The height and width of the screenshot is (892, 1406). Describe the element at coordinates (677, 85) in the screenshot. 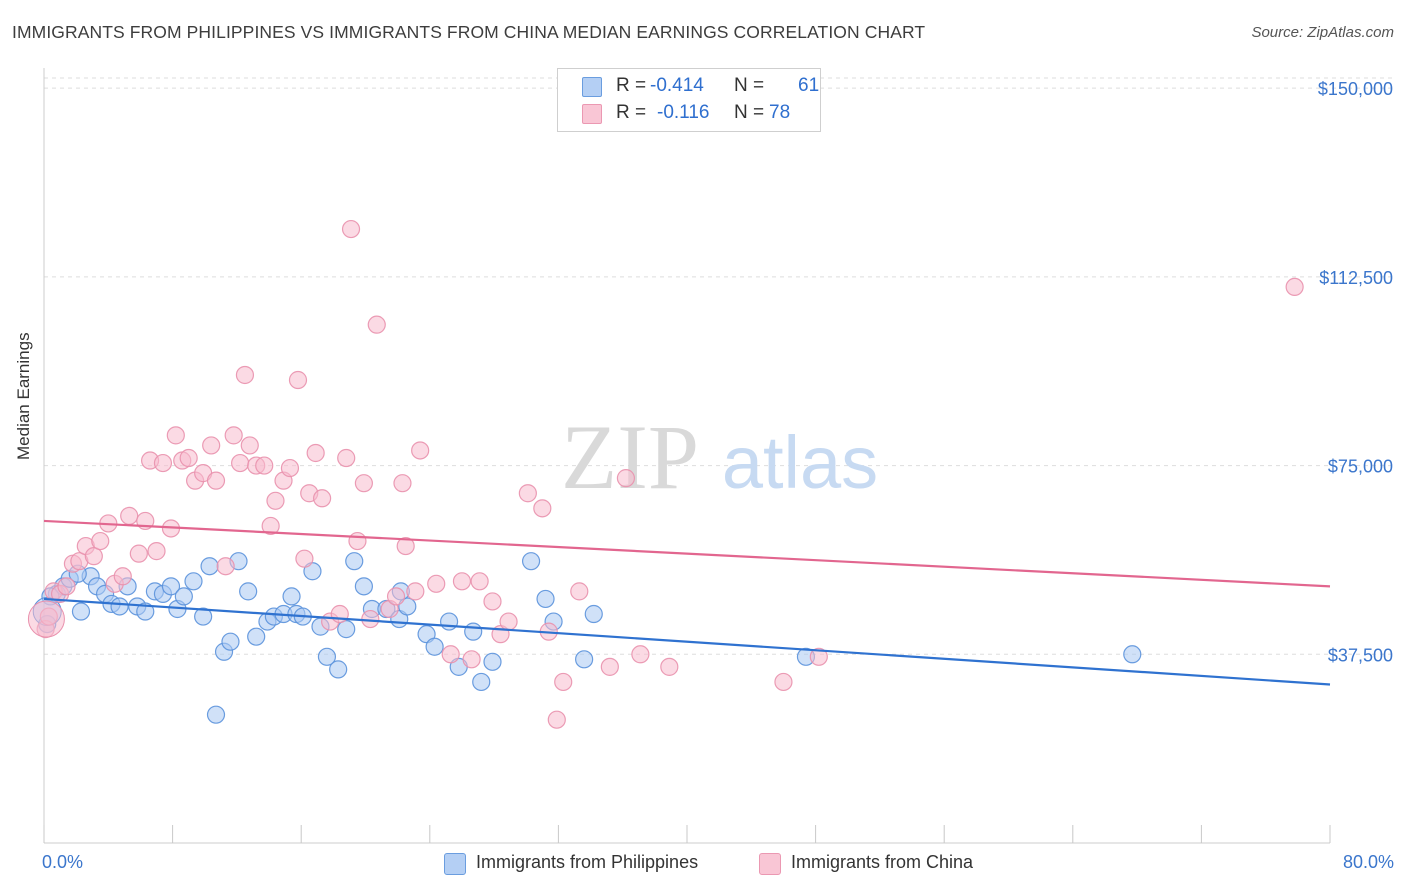

I see `legend-r-value: -0.414` at that location.